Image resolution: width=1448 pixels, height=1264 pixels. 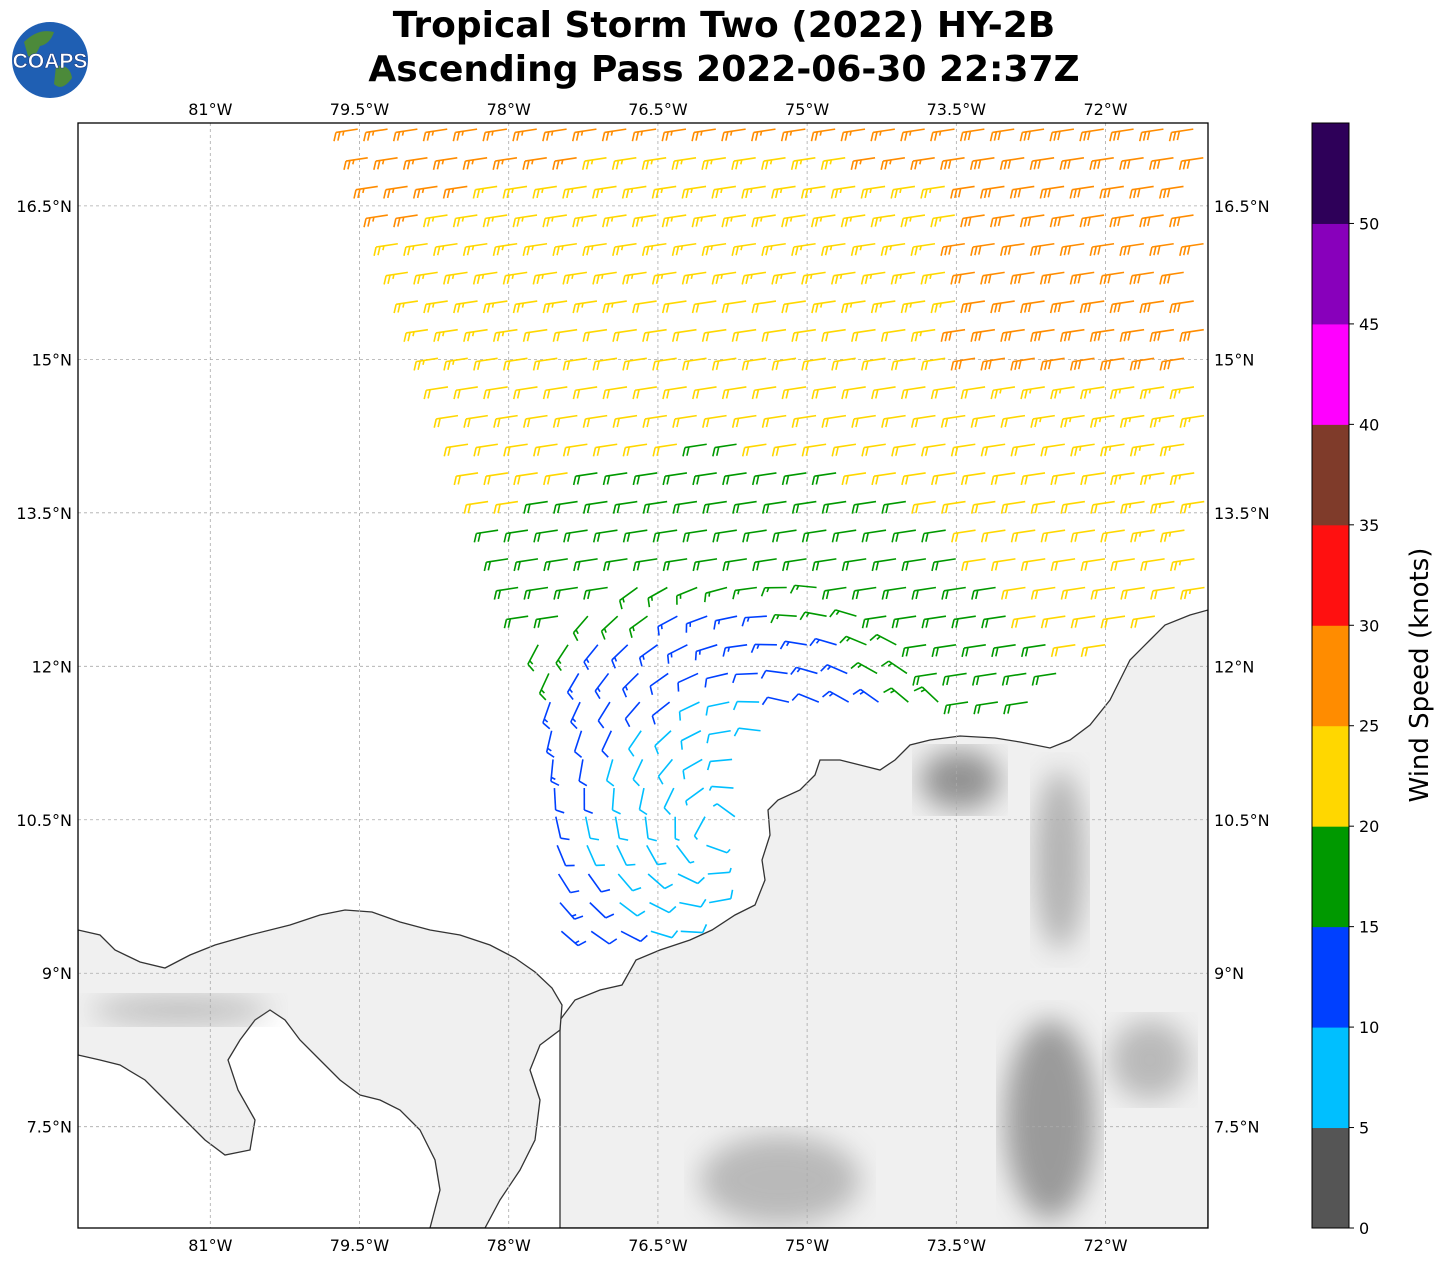 What do you see at coordinates (50, 61) in the screenshot?
I see `logo-text: COAPS` at bounding box center [50, 61].